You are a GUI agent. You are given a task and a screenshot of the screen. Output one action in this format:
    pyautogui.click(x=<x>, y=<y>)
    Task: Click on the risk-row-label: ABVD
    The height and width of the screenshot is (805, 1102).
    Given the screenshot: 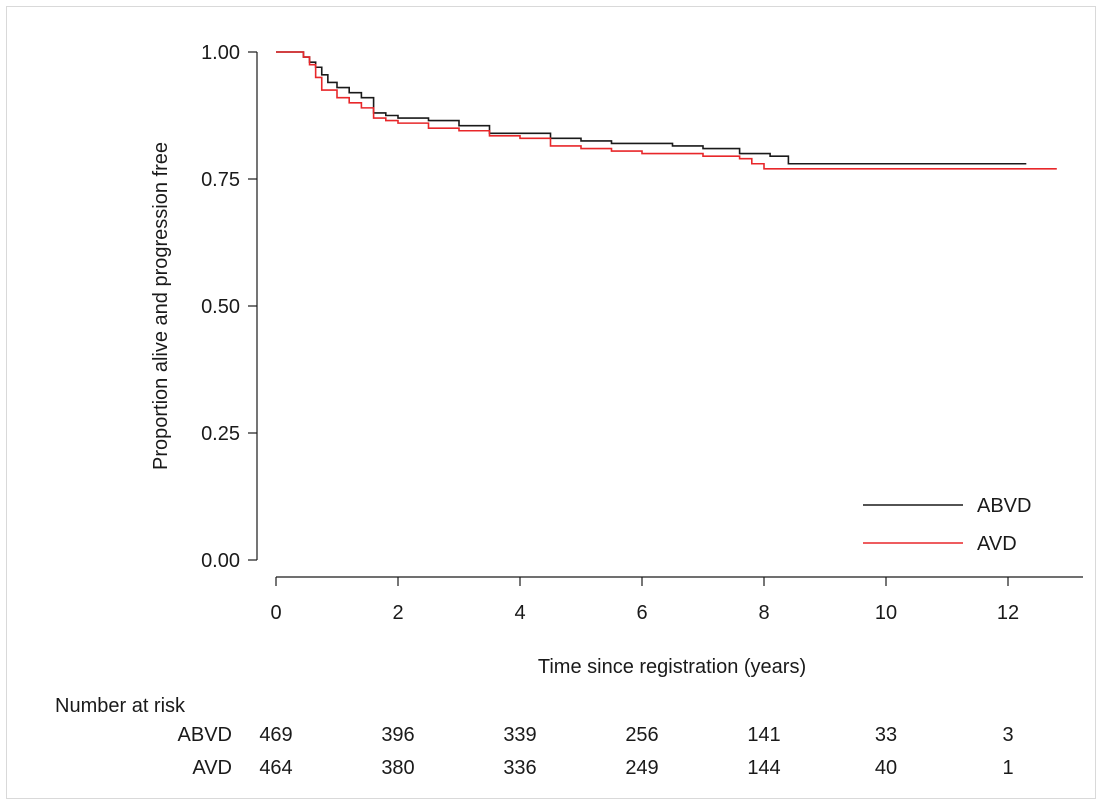 What is the action you would take?
    pyautogui.click(x=205, y=735)
    